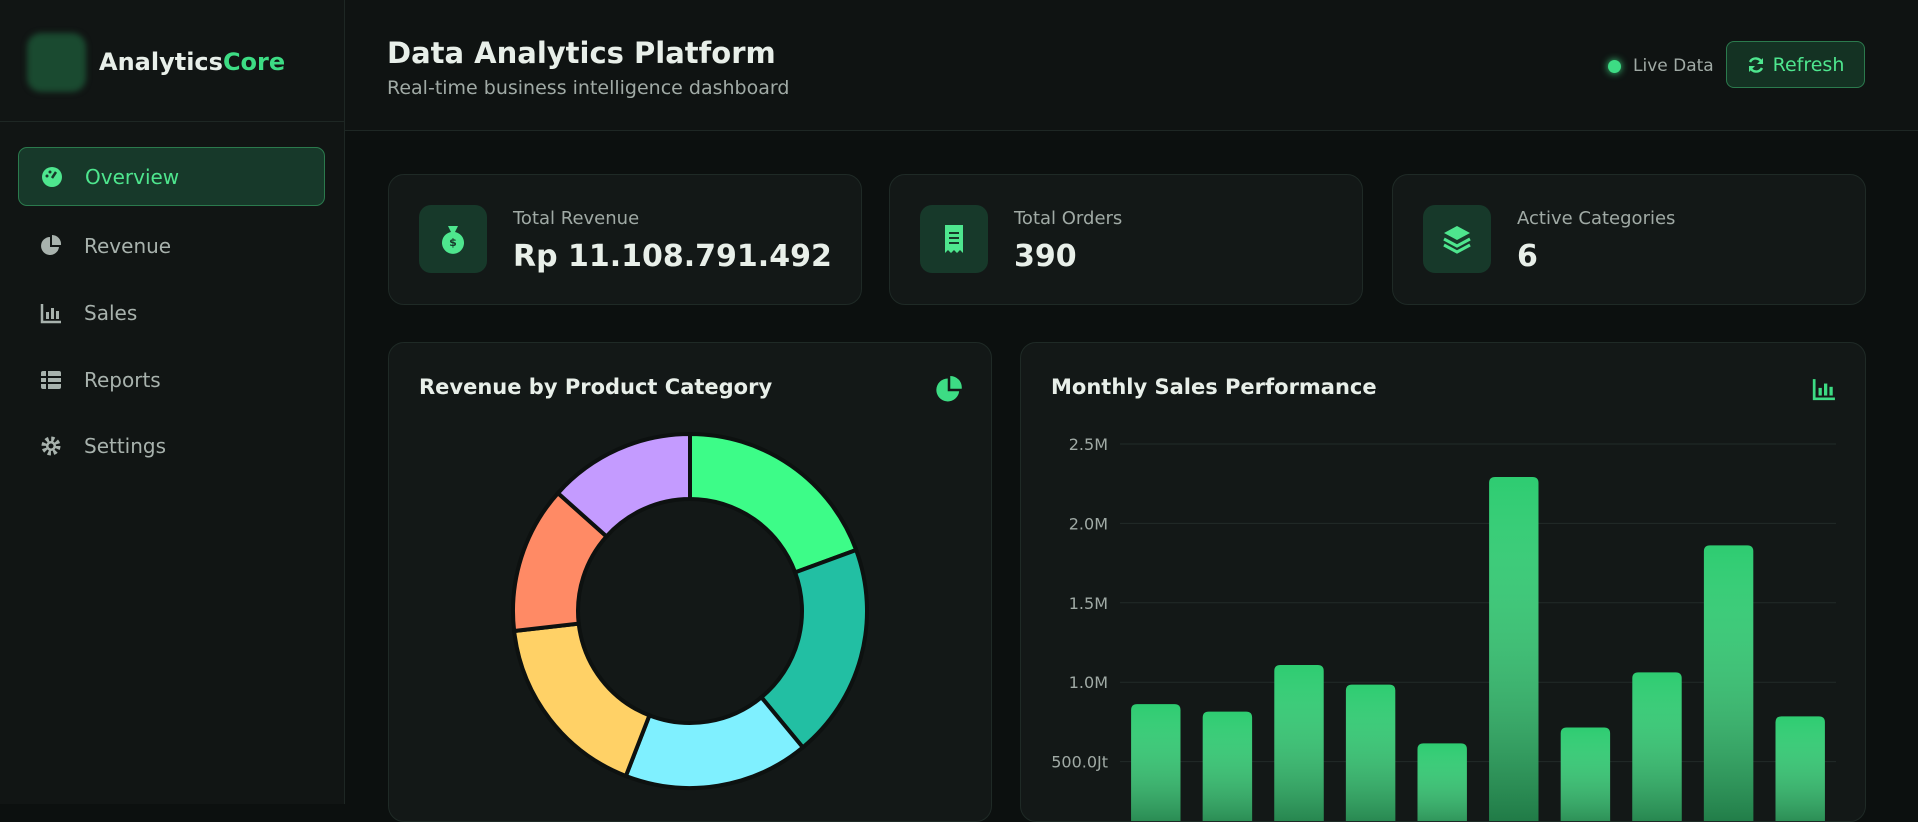 Image resolution: width=1918 pixels, height=822 pixels. I want to click on stat-card: Total Orders 390, so click(1126, 239).